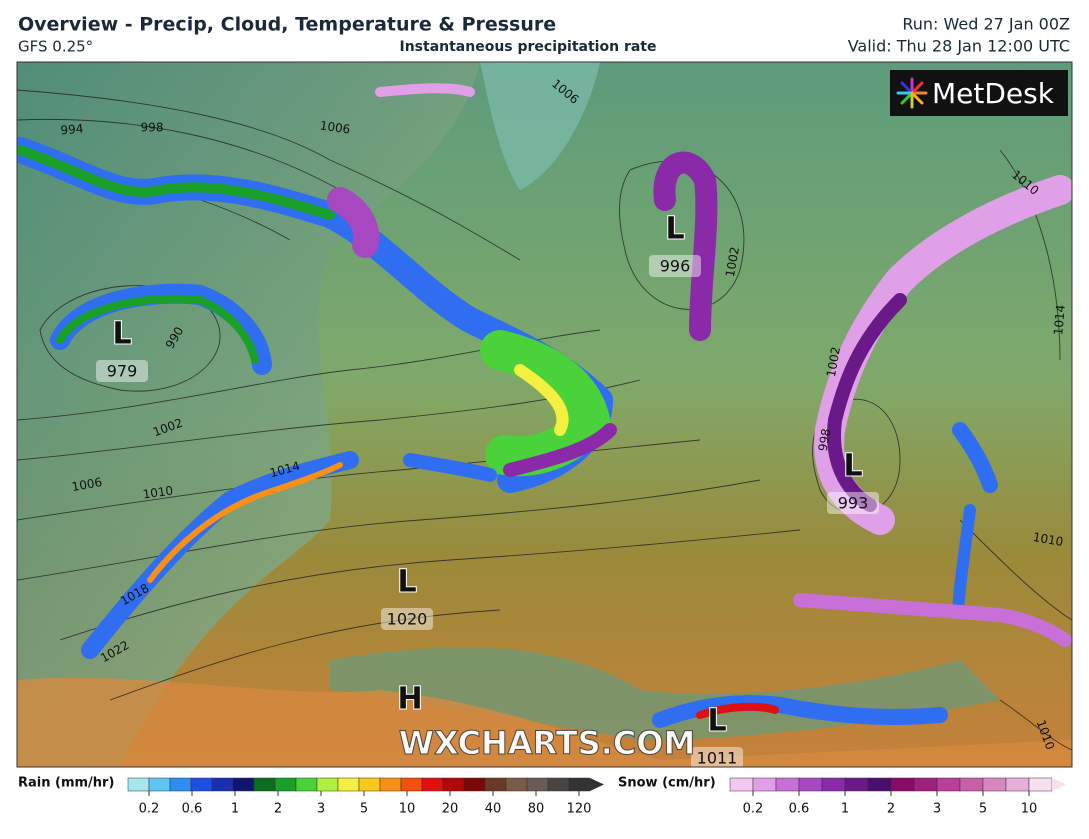 Image resolution: width=1089 pixels, height=839 pixels. What do you see at coordinates (597, 784) in the screenshot?
I see `rain-arrow` at bounding box center [597, 784].